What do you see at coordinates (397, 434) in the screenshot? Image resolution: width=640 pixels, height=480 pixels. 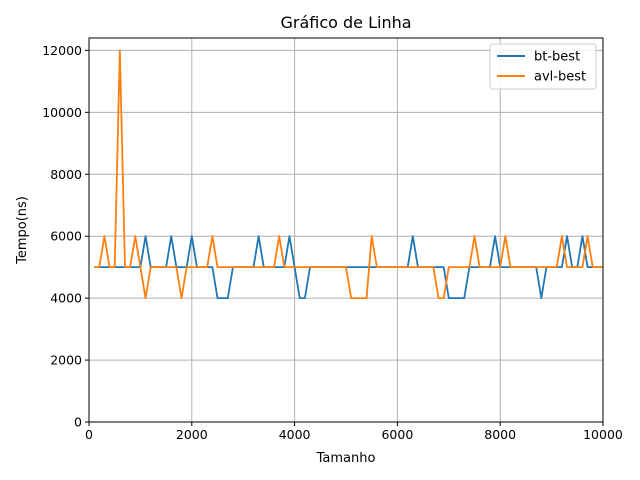 I see `x-tick-label: 6000` at bounding box center [397, 434].